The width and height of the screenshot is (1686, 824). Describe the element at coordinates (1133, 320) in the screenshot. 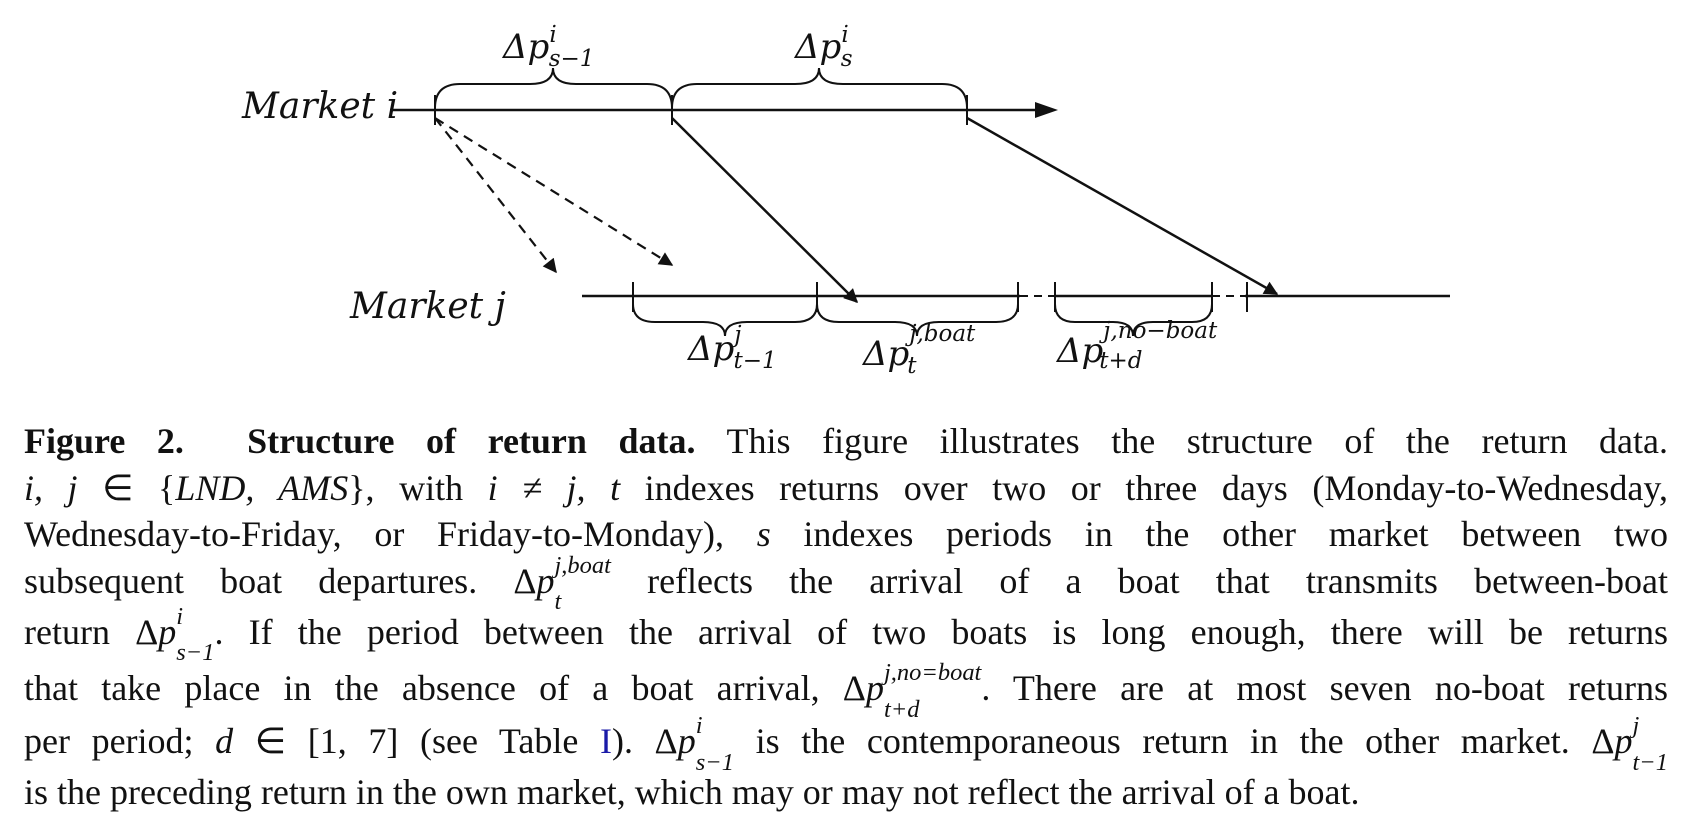

I see `brace-j-no-boat` at that location.